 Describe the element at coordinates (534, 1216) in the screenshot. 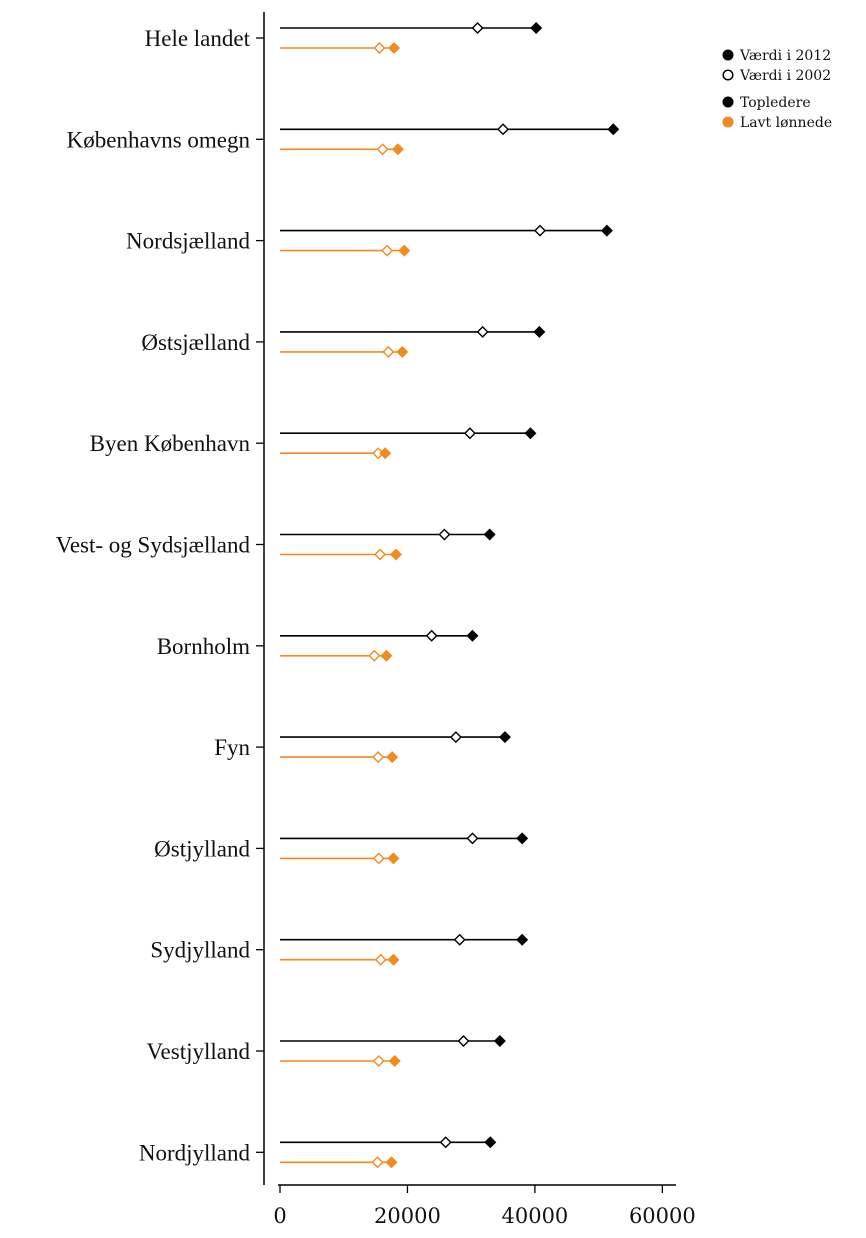

I see `x-tick-label-40000: 40000` at that location.